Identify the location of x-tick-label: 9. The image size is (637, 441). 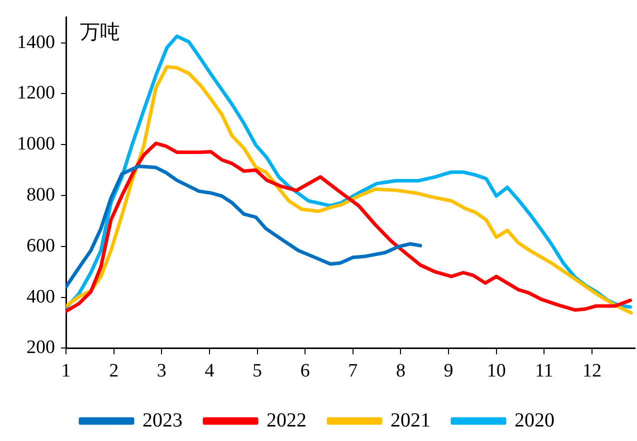
(449, 371).